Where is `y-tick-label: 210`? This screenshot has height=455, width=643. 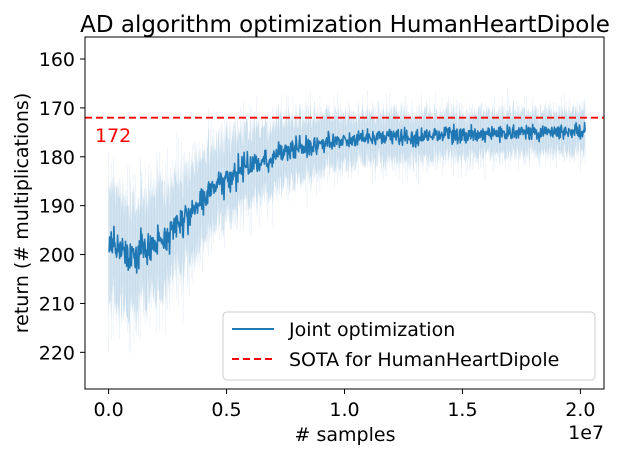
y-tick-label: 210 is located at coordinates (57, 304).